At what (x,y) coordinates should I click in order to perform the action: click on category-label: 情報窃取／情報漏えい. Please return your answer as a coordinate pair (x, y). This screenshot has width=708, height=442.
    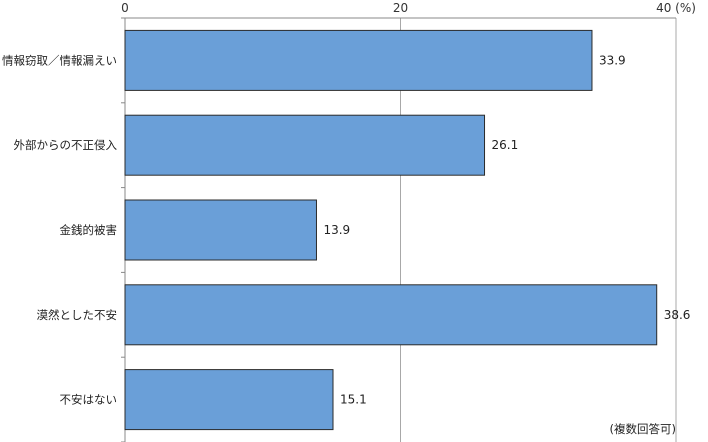
    Looking at the image, I should click on (59, 60).